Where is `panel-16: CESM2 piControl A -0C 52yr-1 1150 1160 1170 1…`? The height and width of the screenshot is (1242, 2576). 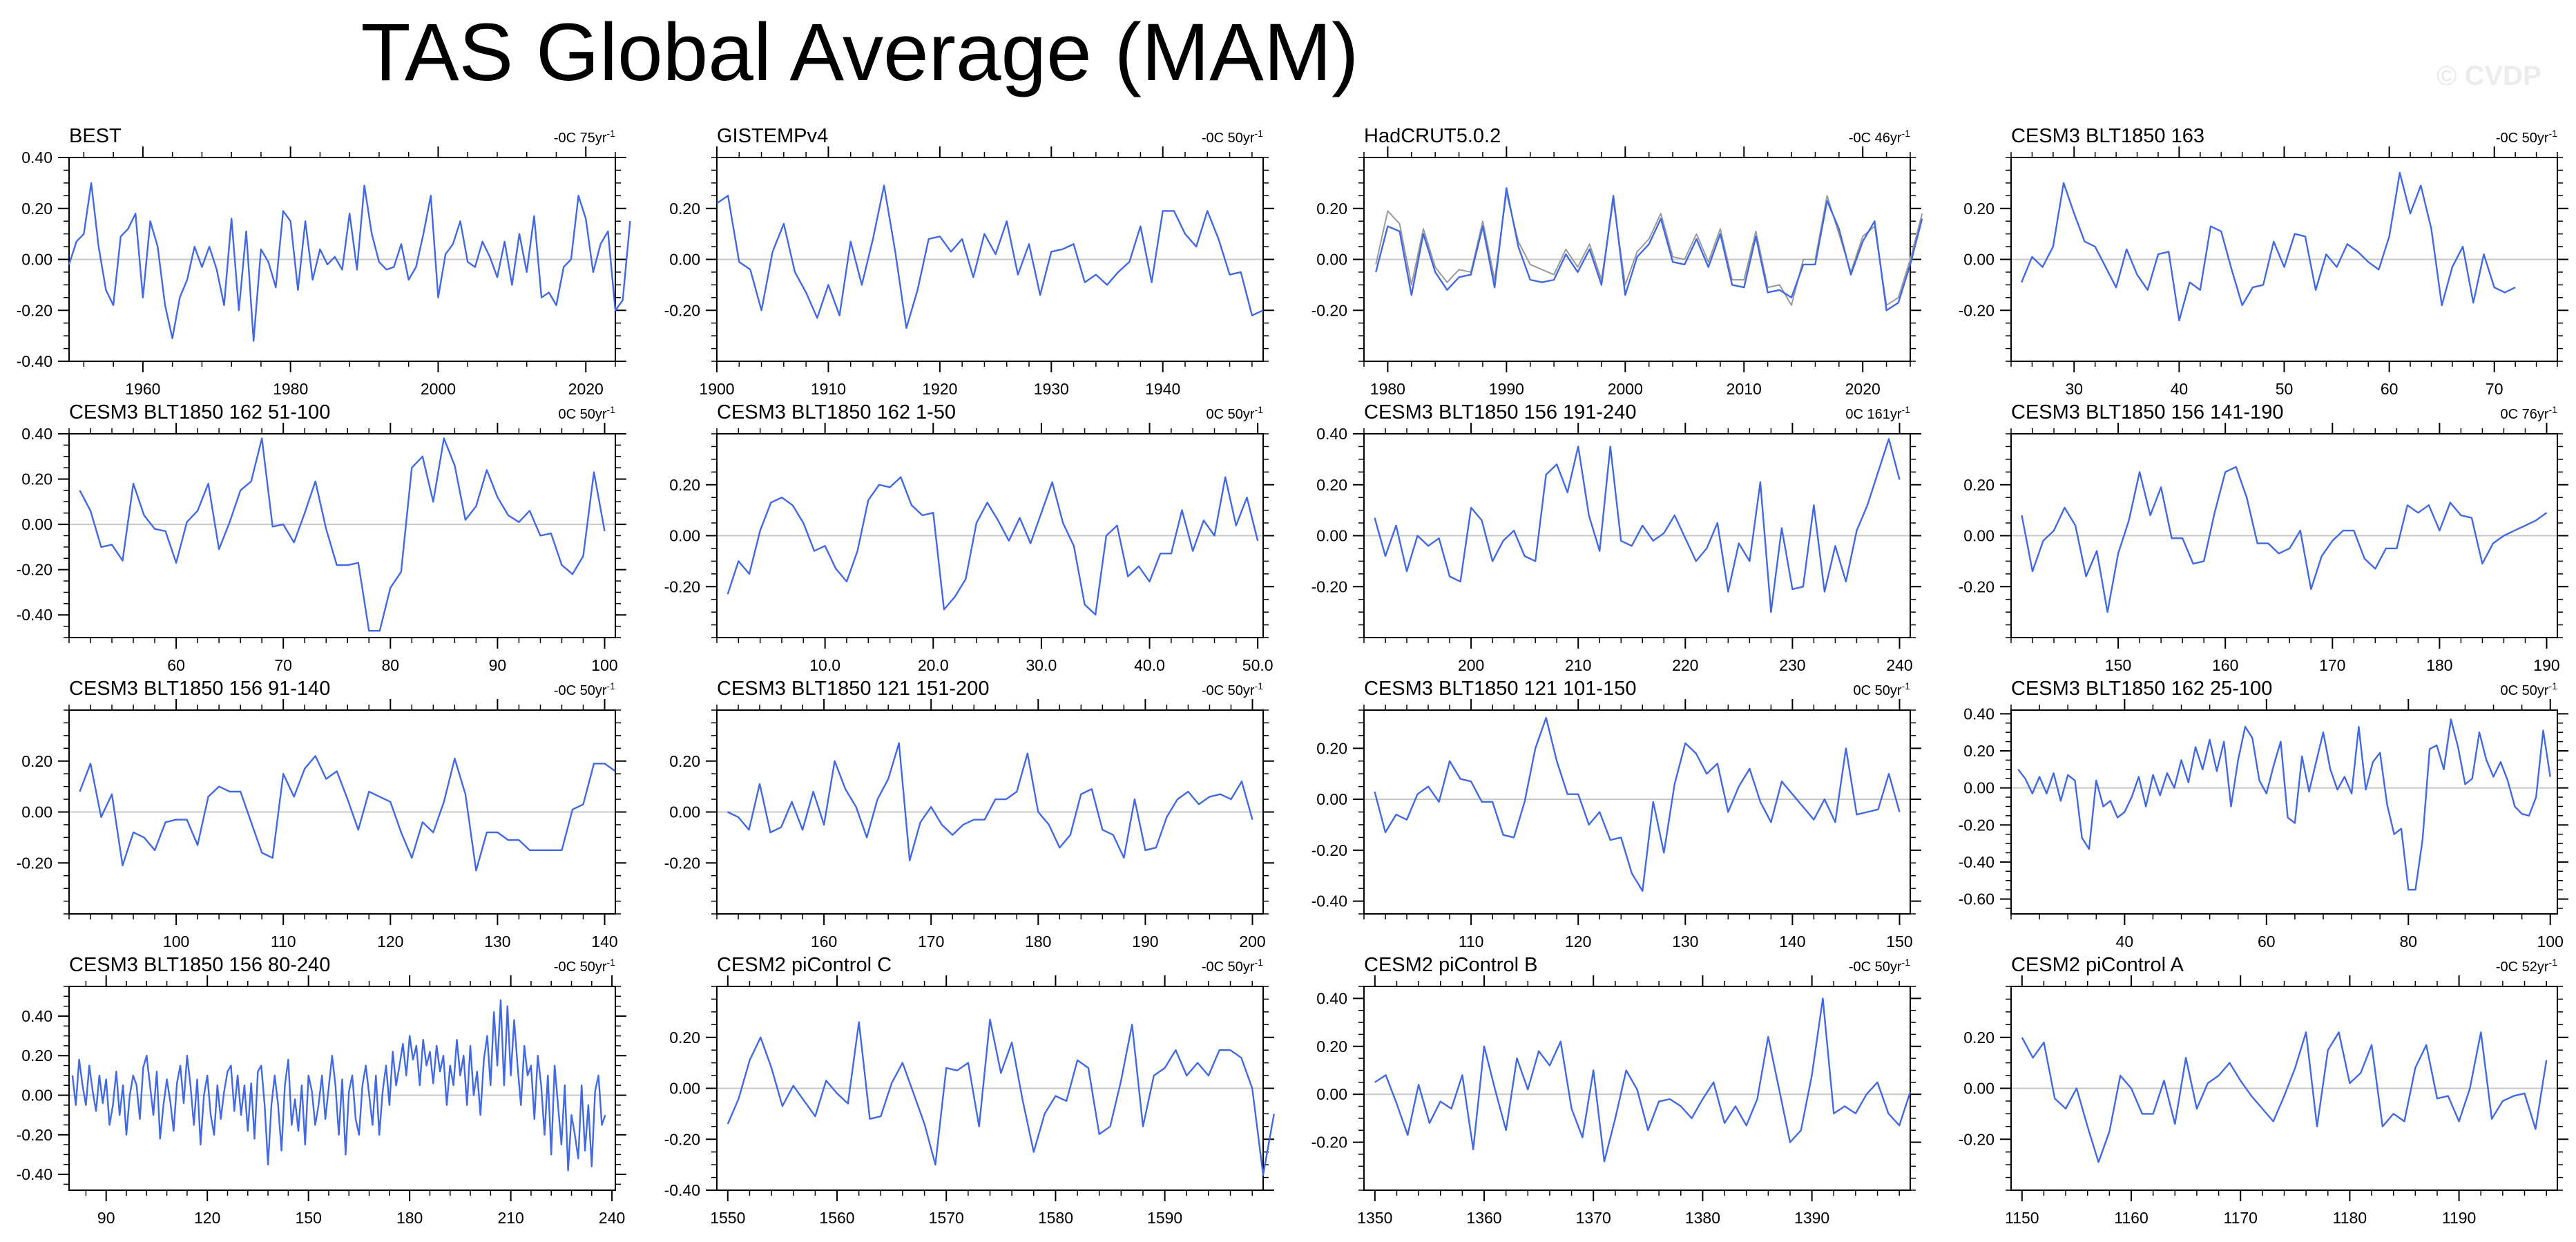
panel-16: CESM2 piControl A -0C 52yr-1 1150 1160 1170 1… is located at coordinates (2263, 1090).